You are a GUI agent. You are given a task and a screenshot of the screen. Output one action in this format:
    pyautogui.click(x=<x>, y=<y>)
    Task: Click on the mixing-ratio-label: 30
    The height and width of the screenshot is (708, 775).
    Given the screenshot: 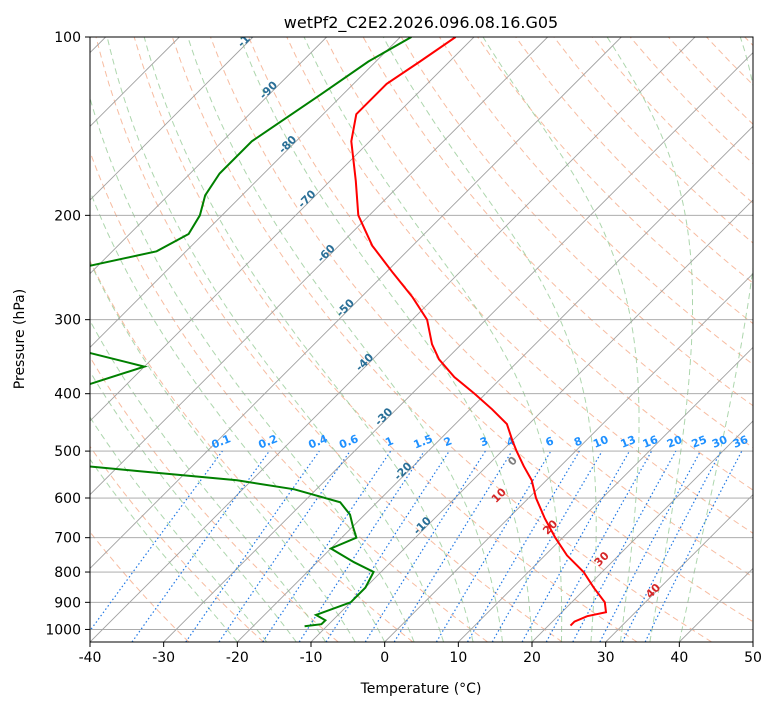 What is the action you would take?
    pyautogui.click(x=719, y=442)
    